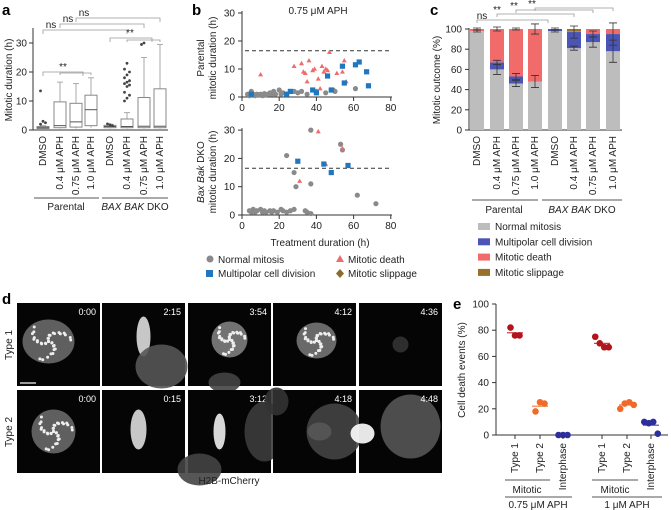  I want to click on legend-label: Mitotic slippage, so click(529, 273).